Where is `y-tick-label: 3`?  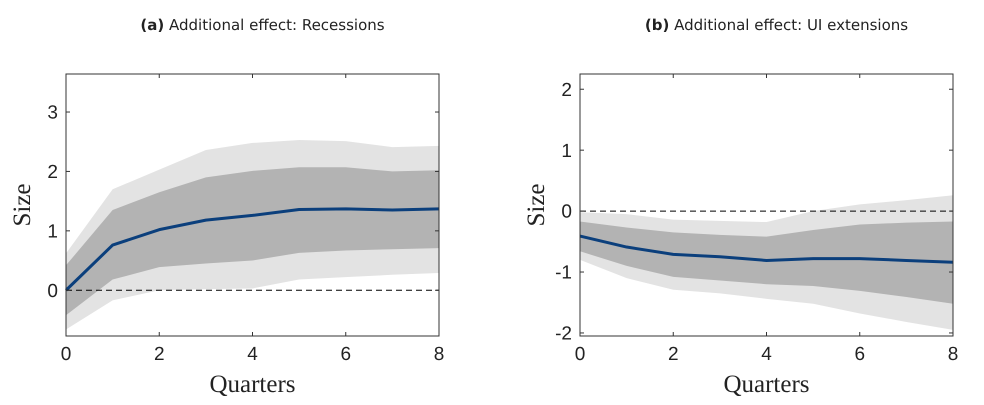 y-tick-label: 3 is located at coordinates (52, 113).